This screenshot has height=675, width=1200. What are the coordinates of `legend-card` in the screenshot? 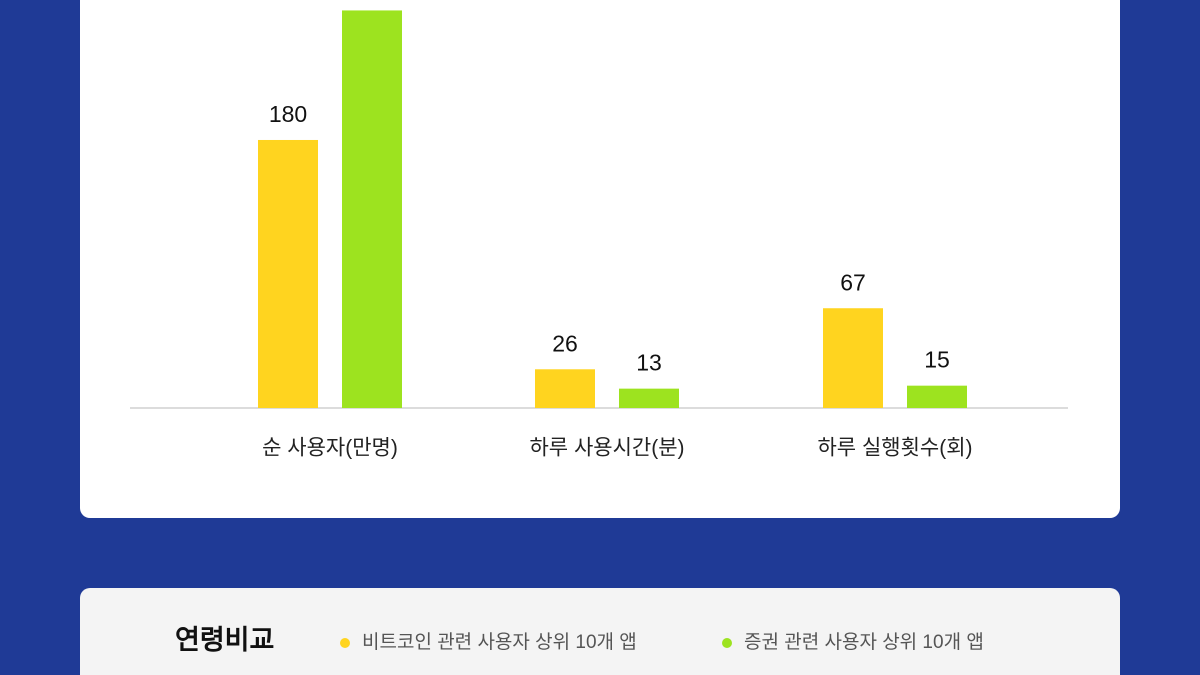 It's located at (600, 631).